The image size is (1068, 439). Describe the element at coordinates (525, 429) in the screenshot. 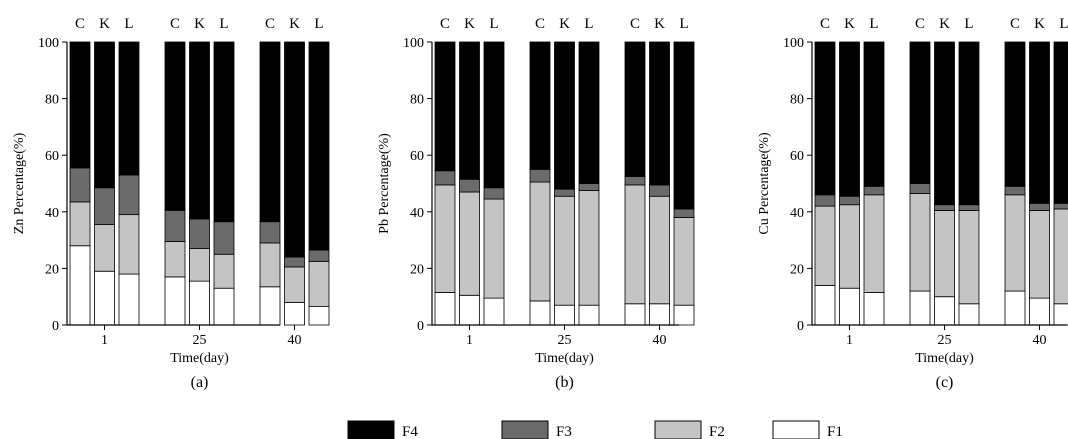

I see `legend-swatch-f3` at that location.